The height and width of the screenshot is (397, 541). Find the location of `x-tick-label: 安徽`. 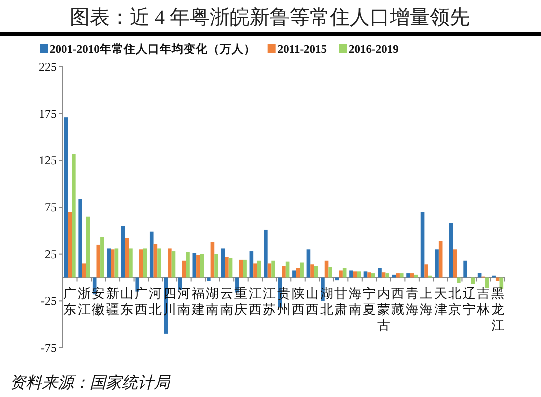

x-tick-label: 安徽 is located at coordinates (99, 301).